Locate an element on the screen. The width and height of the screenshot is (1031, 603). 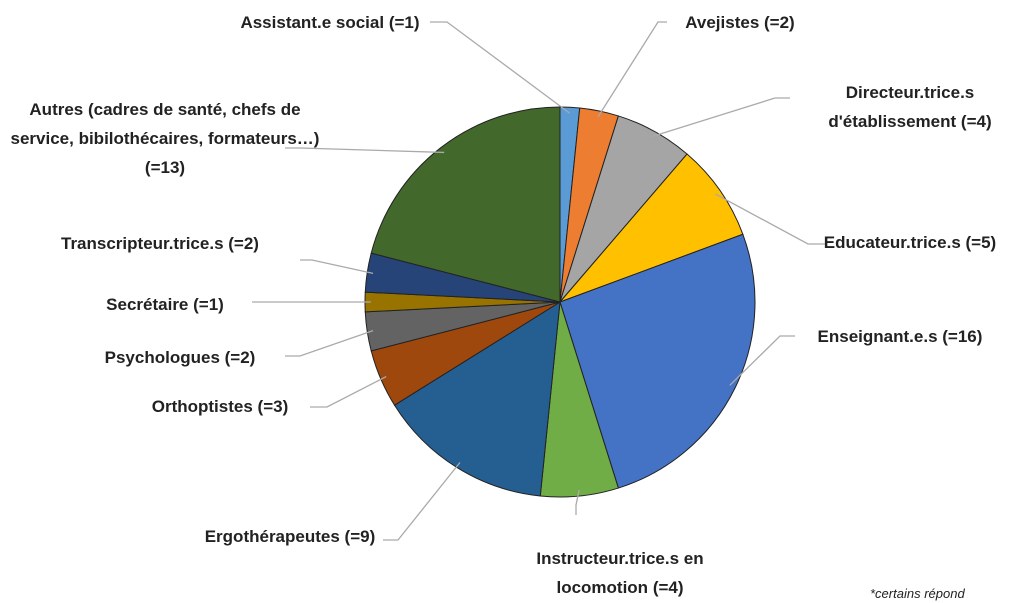
slice-label: Instructeur.trice.s en locomotion (=4) is located at coordinates (620, 573).